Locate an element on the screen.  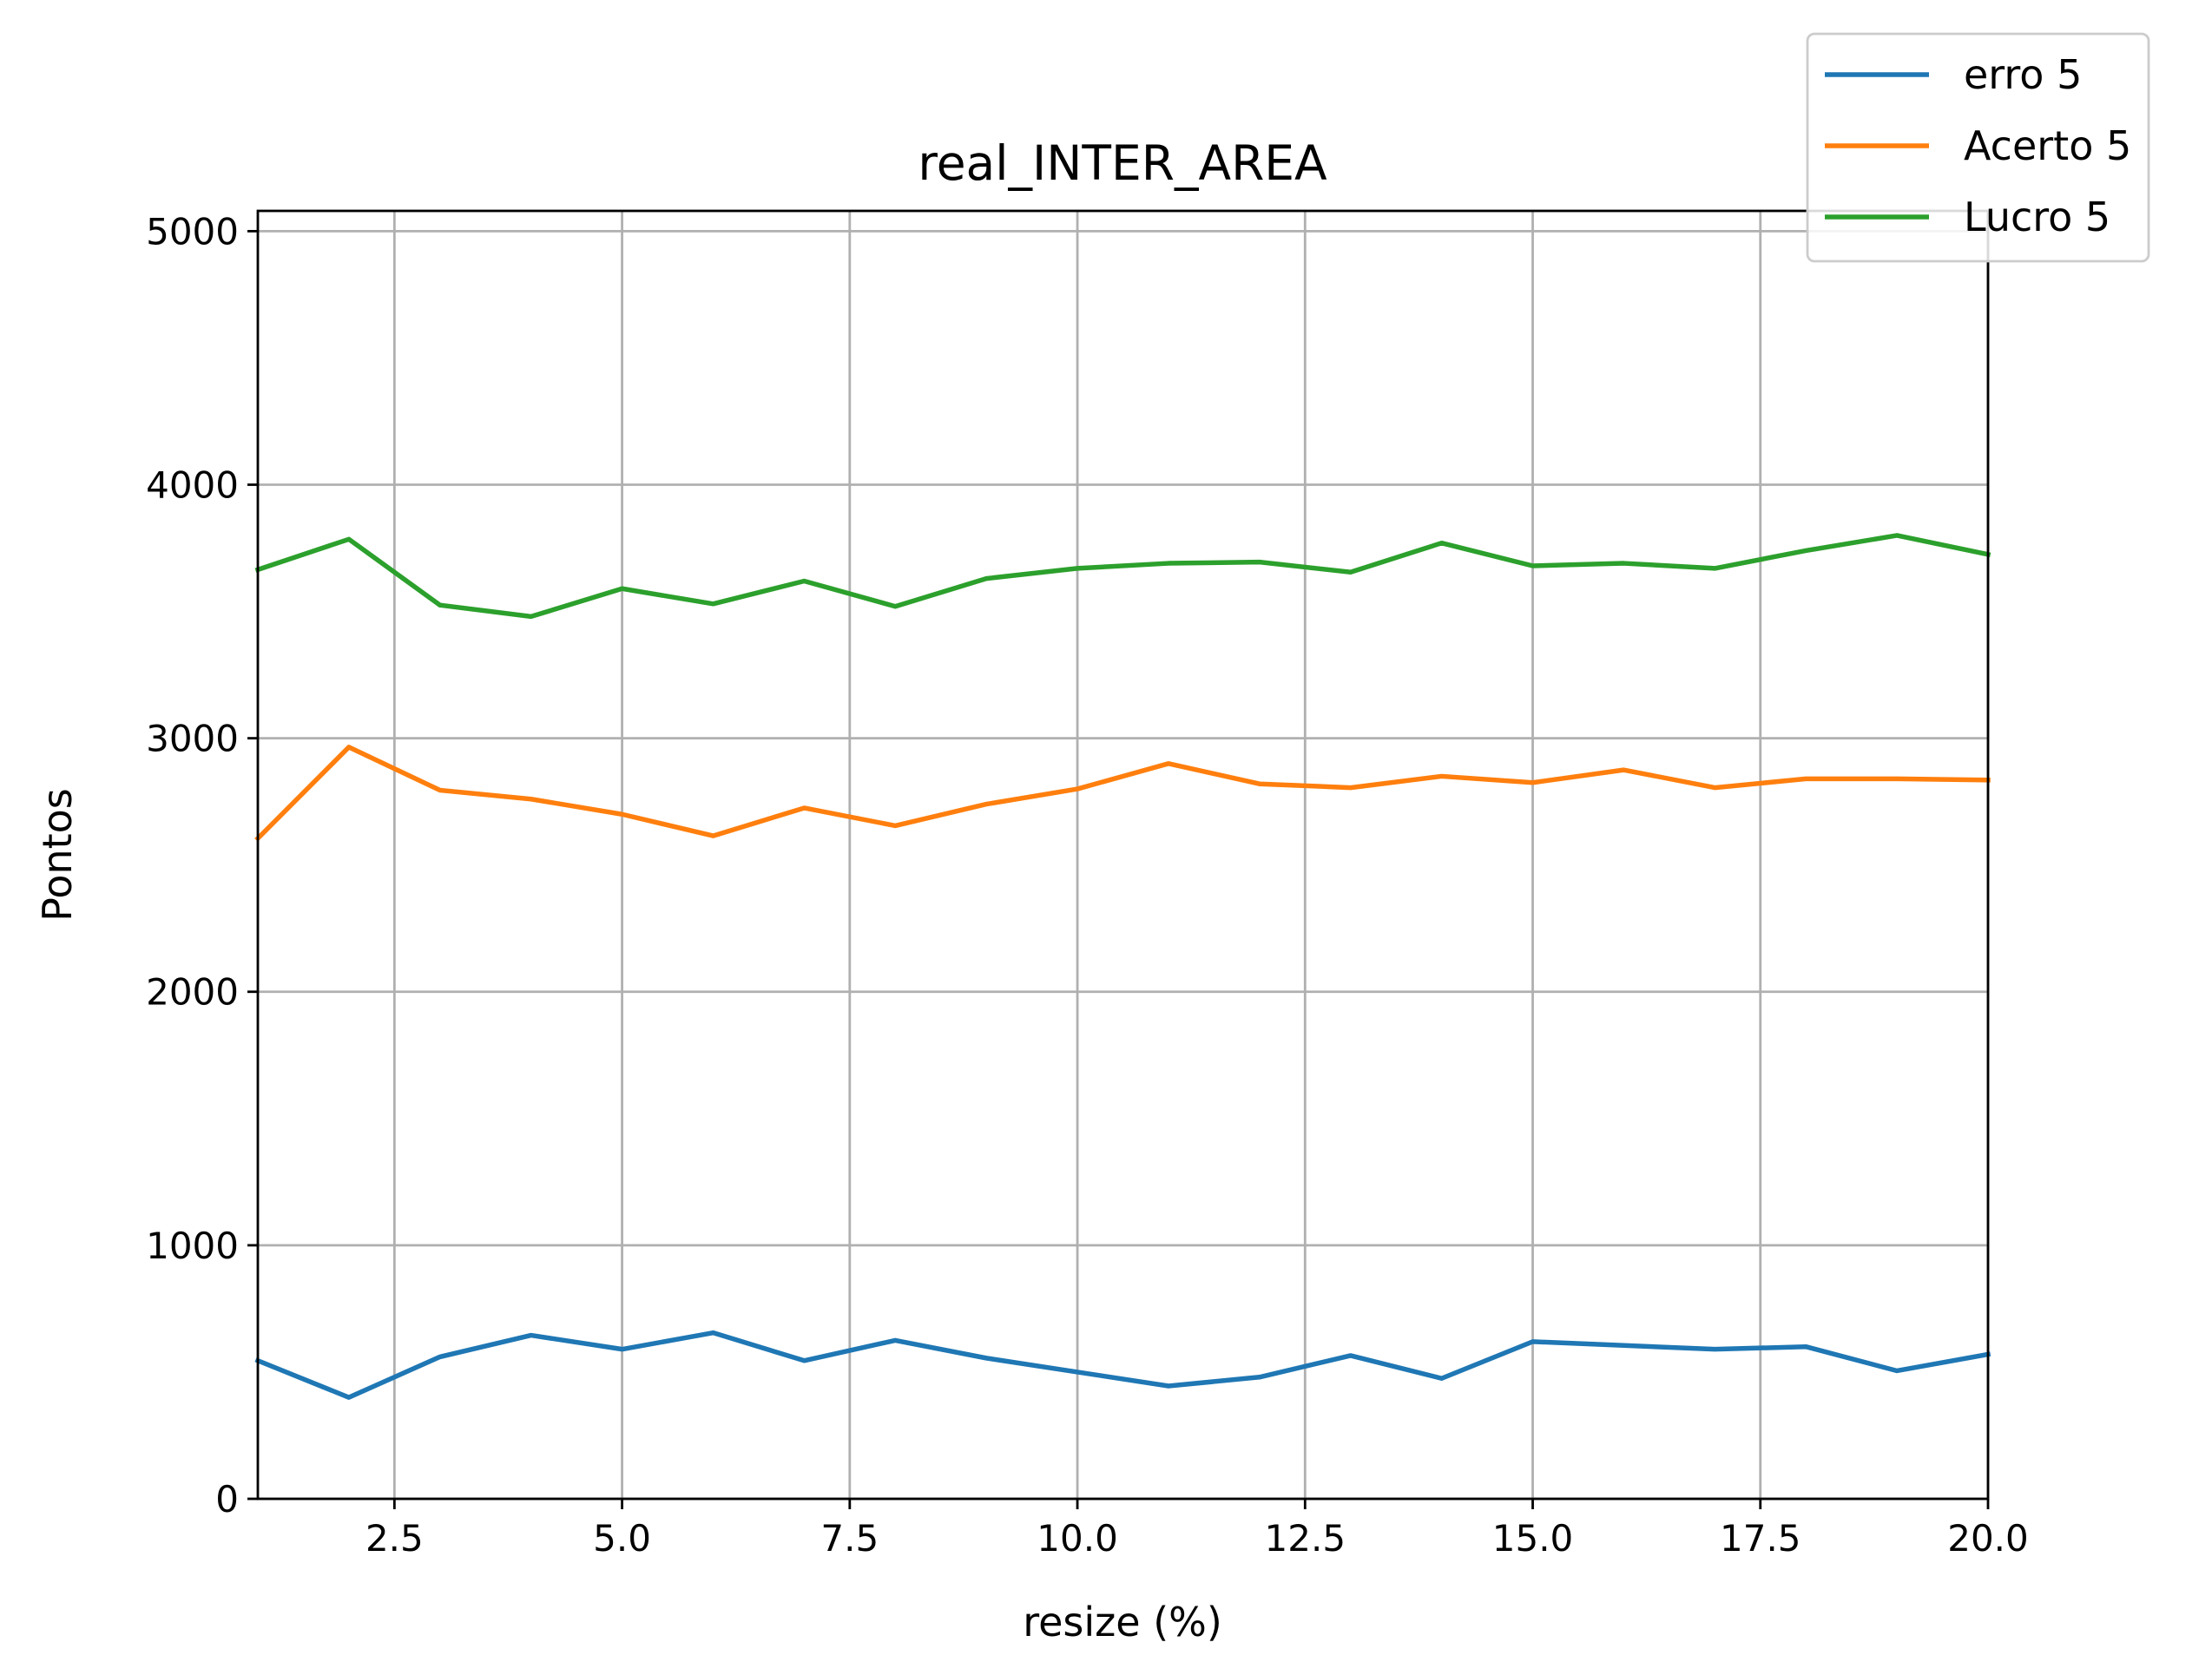
y-tick-label: 0 is located at coordinates (227, 1499).